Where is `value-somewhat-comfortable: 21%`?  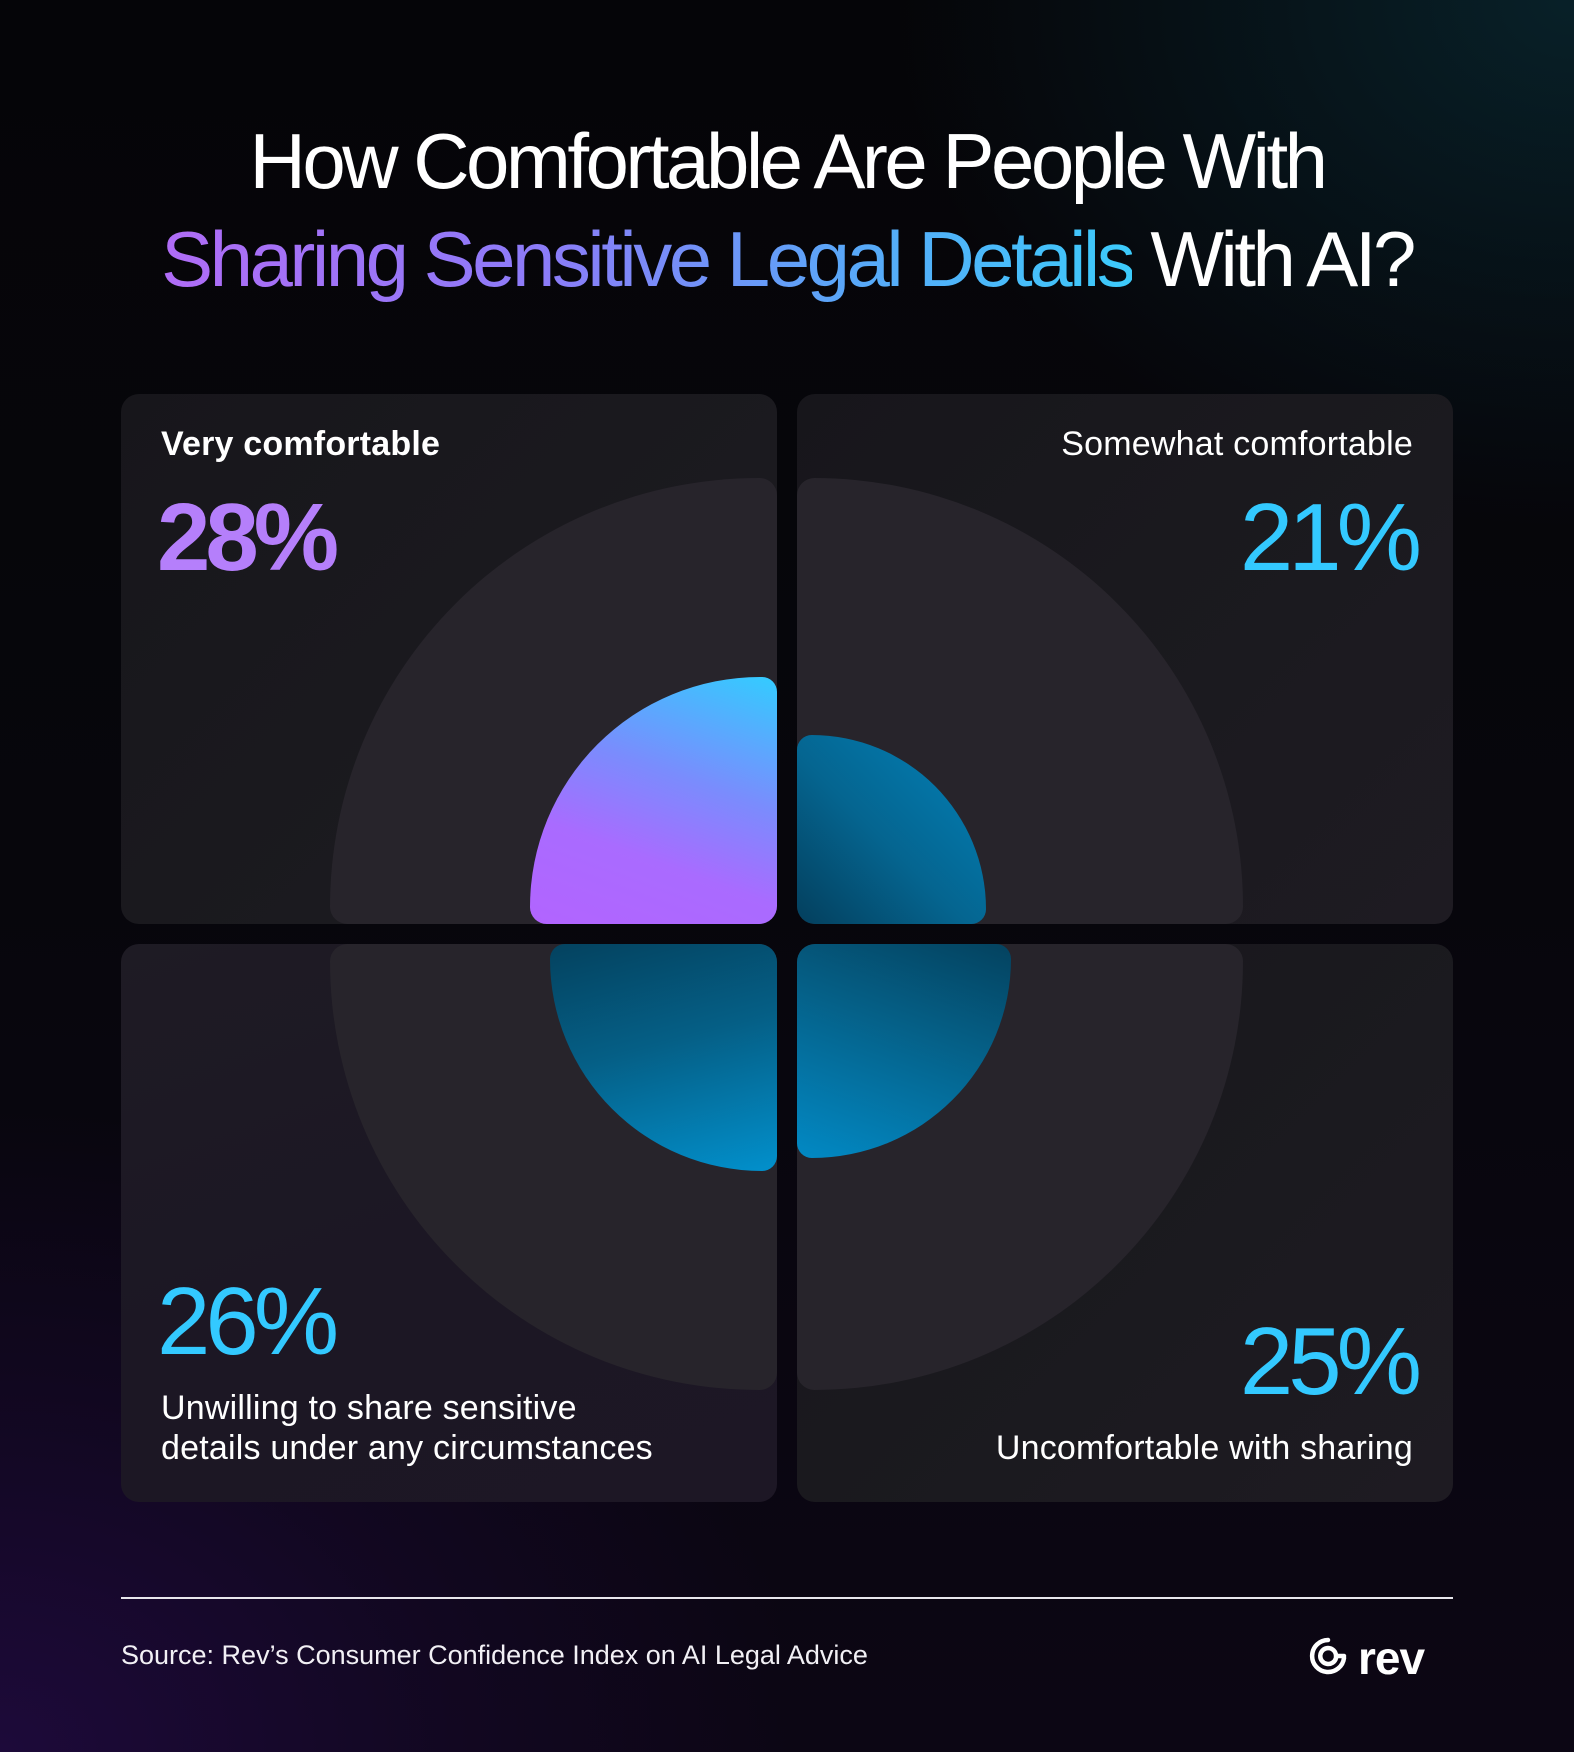
value-somewhat-comfortable: 21% is located at coordinates (1330, 537).